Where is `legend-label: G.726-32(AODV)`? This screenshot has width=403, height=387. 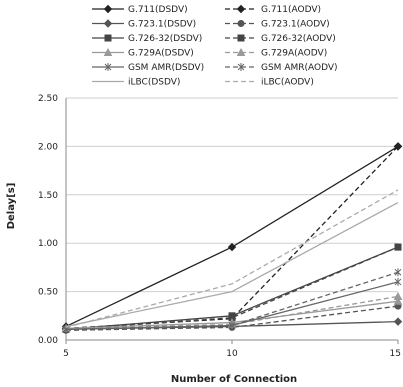 legend-label: G.726-32(AODV) is located at coordinates (298, 39).